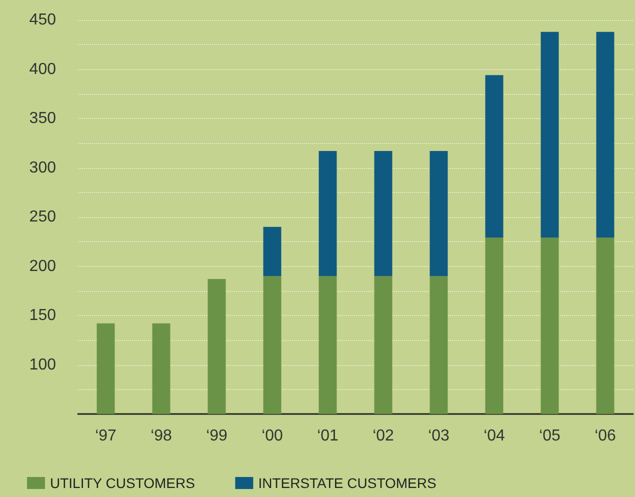  Describe the element at coordinates (42, 266) in the screenshot. I see `y-tick-label: 200` at that location.